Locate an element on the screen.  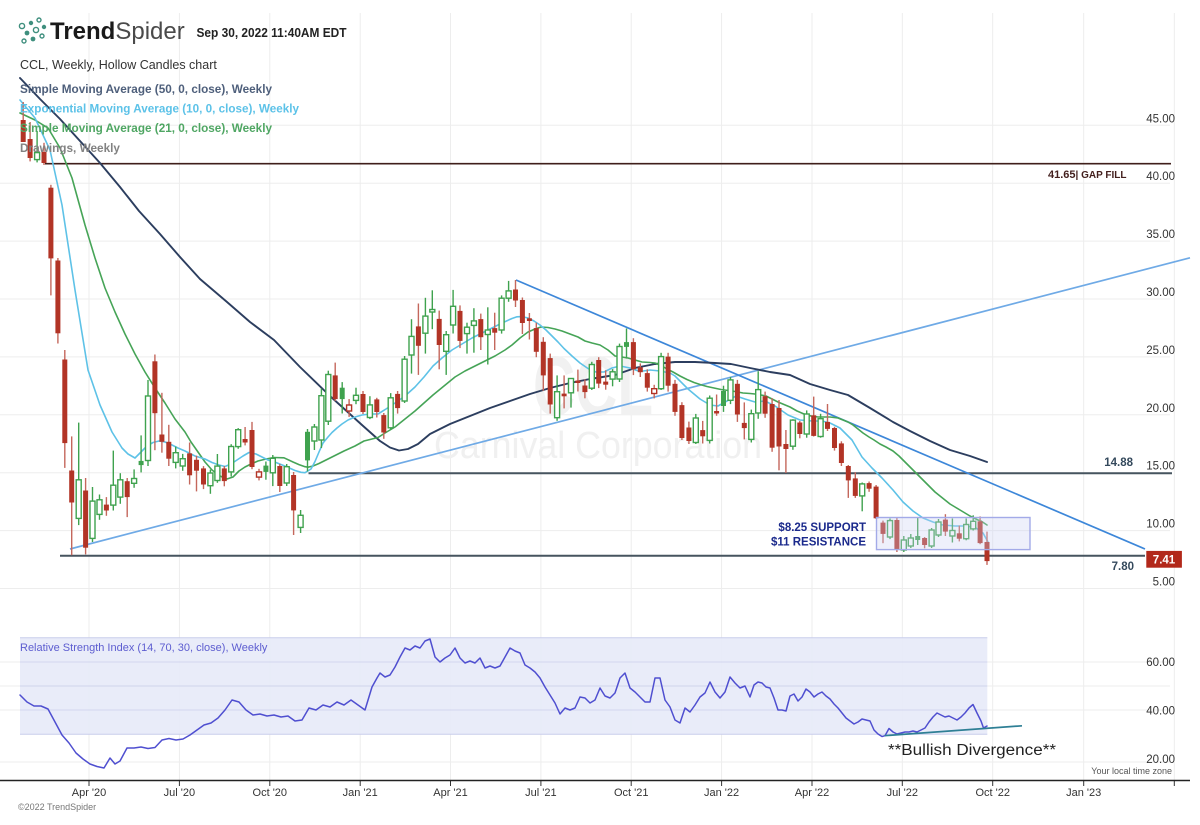
svg-text: 15.00 is located at coordinates (1160, 467).